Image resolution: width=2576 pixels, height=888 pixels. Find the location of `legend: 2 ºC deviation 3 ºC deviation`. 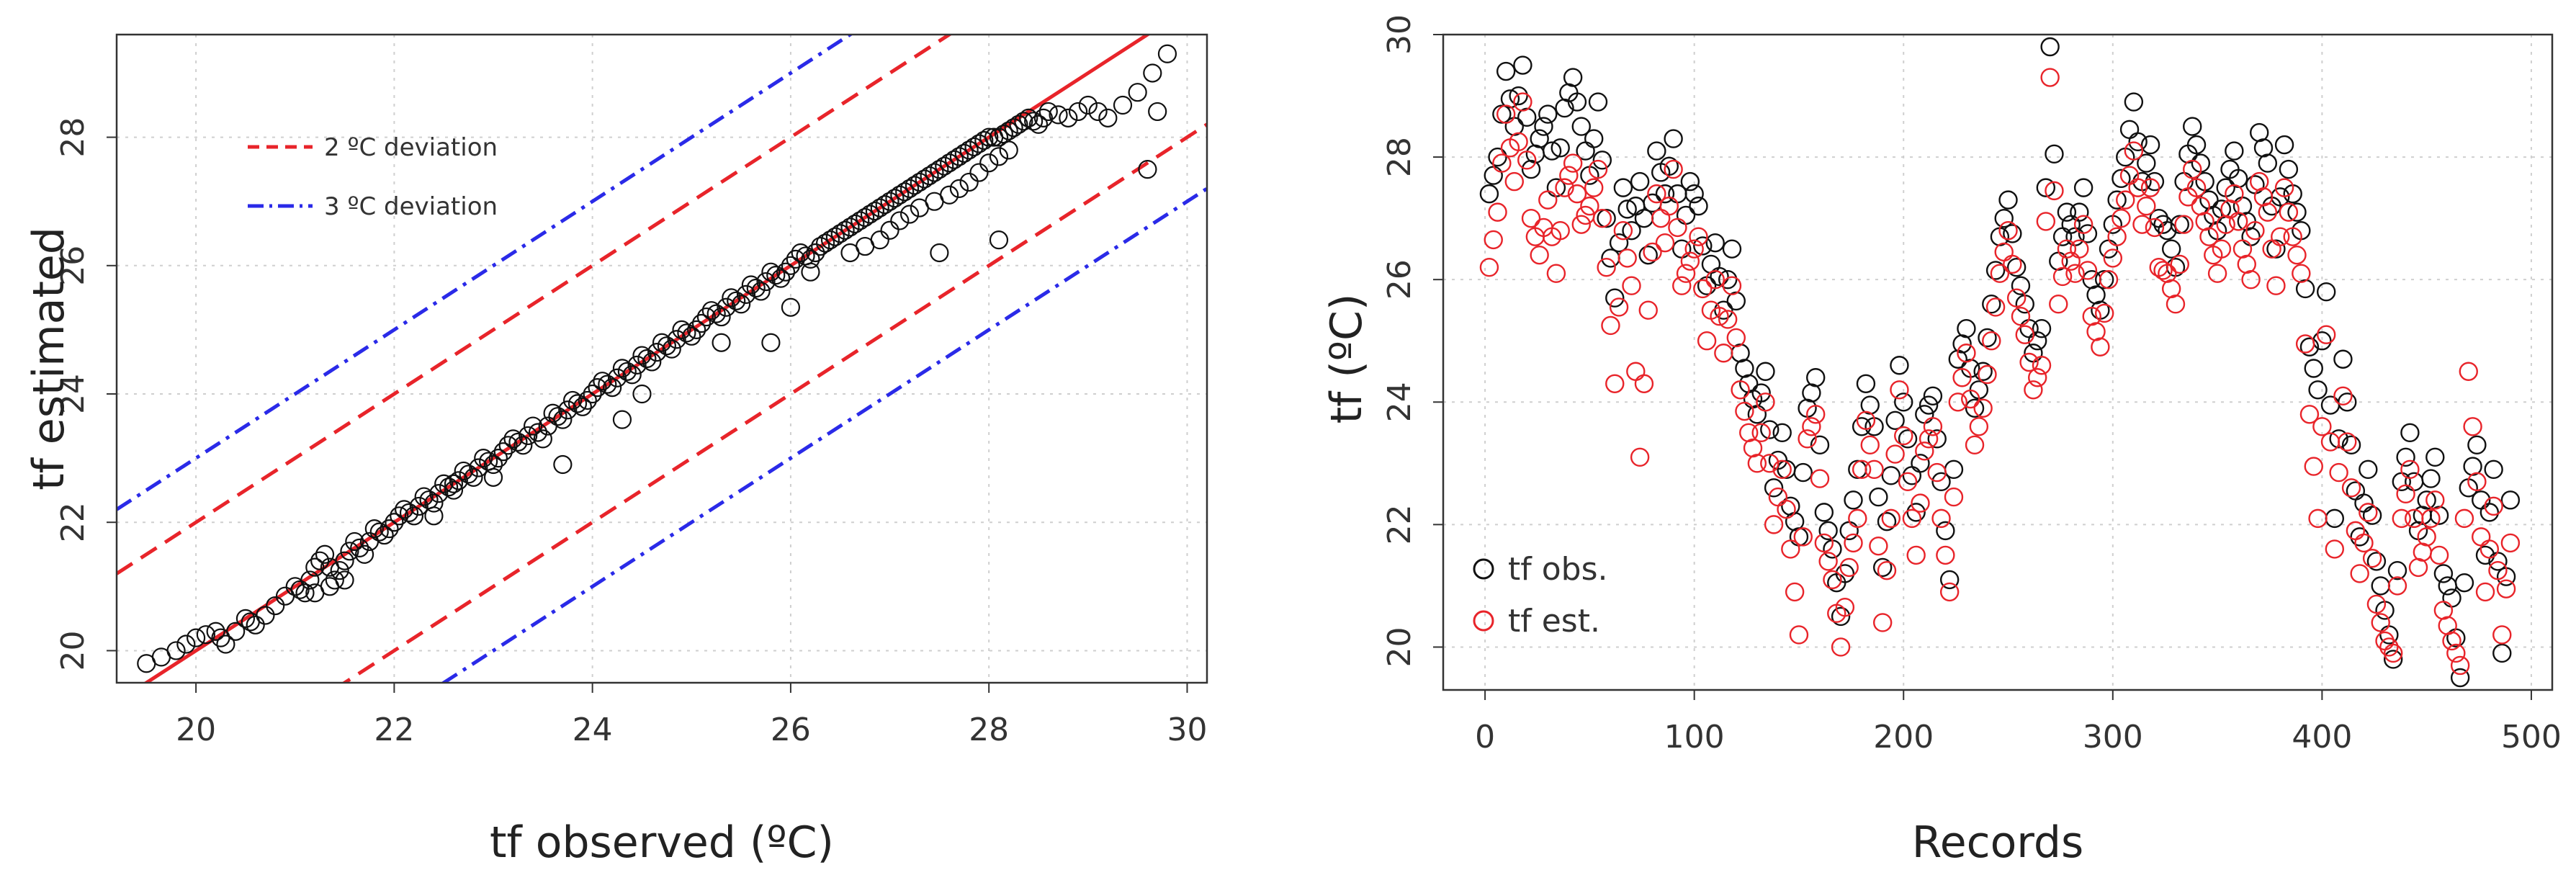

legend: 2 ºC deviation 3 ºC deviation is located at coordinates (373, 177).